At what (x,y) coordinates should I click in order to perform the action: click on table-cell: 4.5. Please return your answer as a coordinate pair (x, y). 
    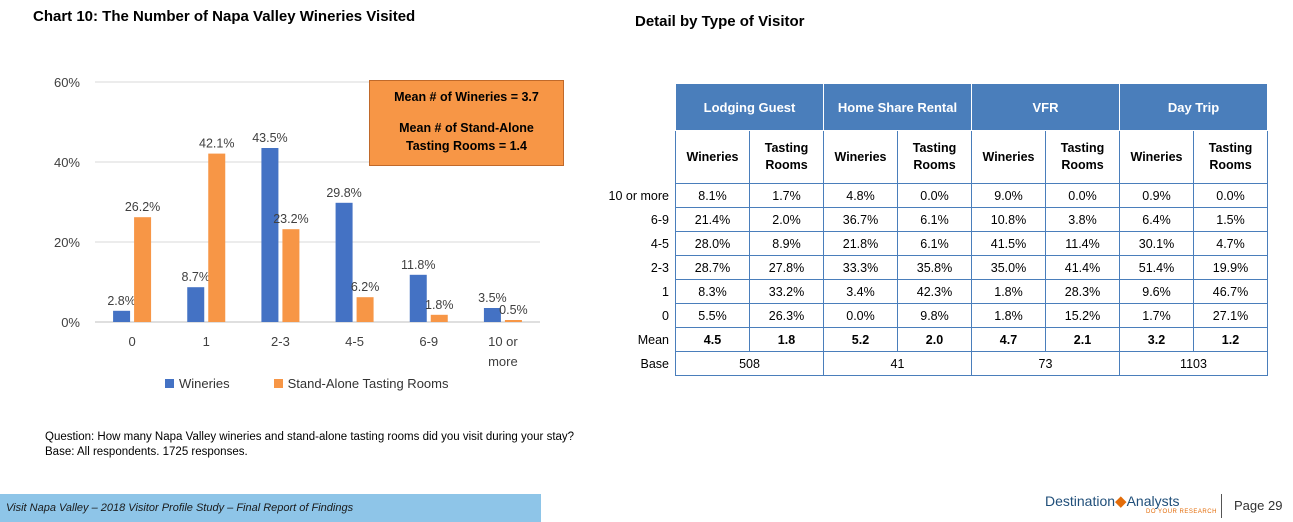
    Looking at the image, I should click on (712, 339).